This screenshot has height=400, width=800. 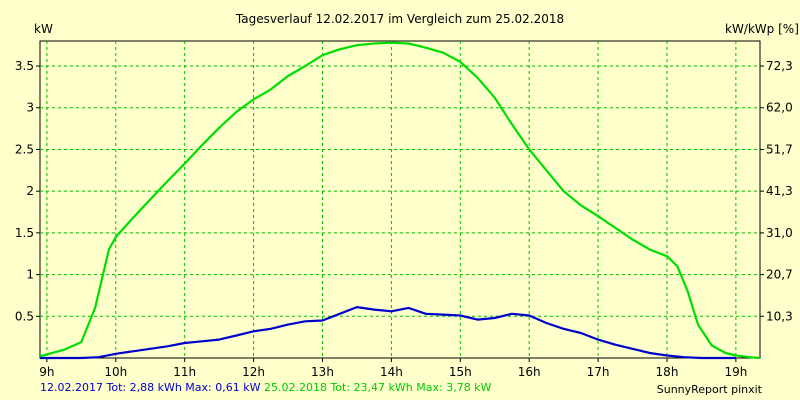 I want to click on y2-tick-label: 51,7, so click(x=779, y=149).